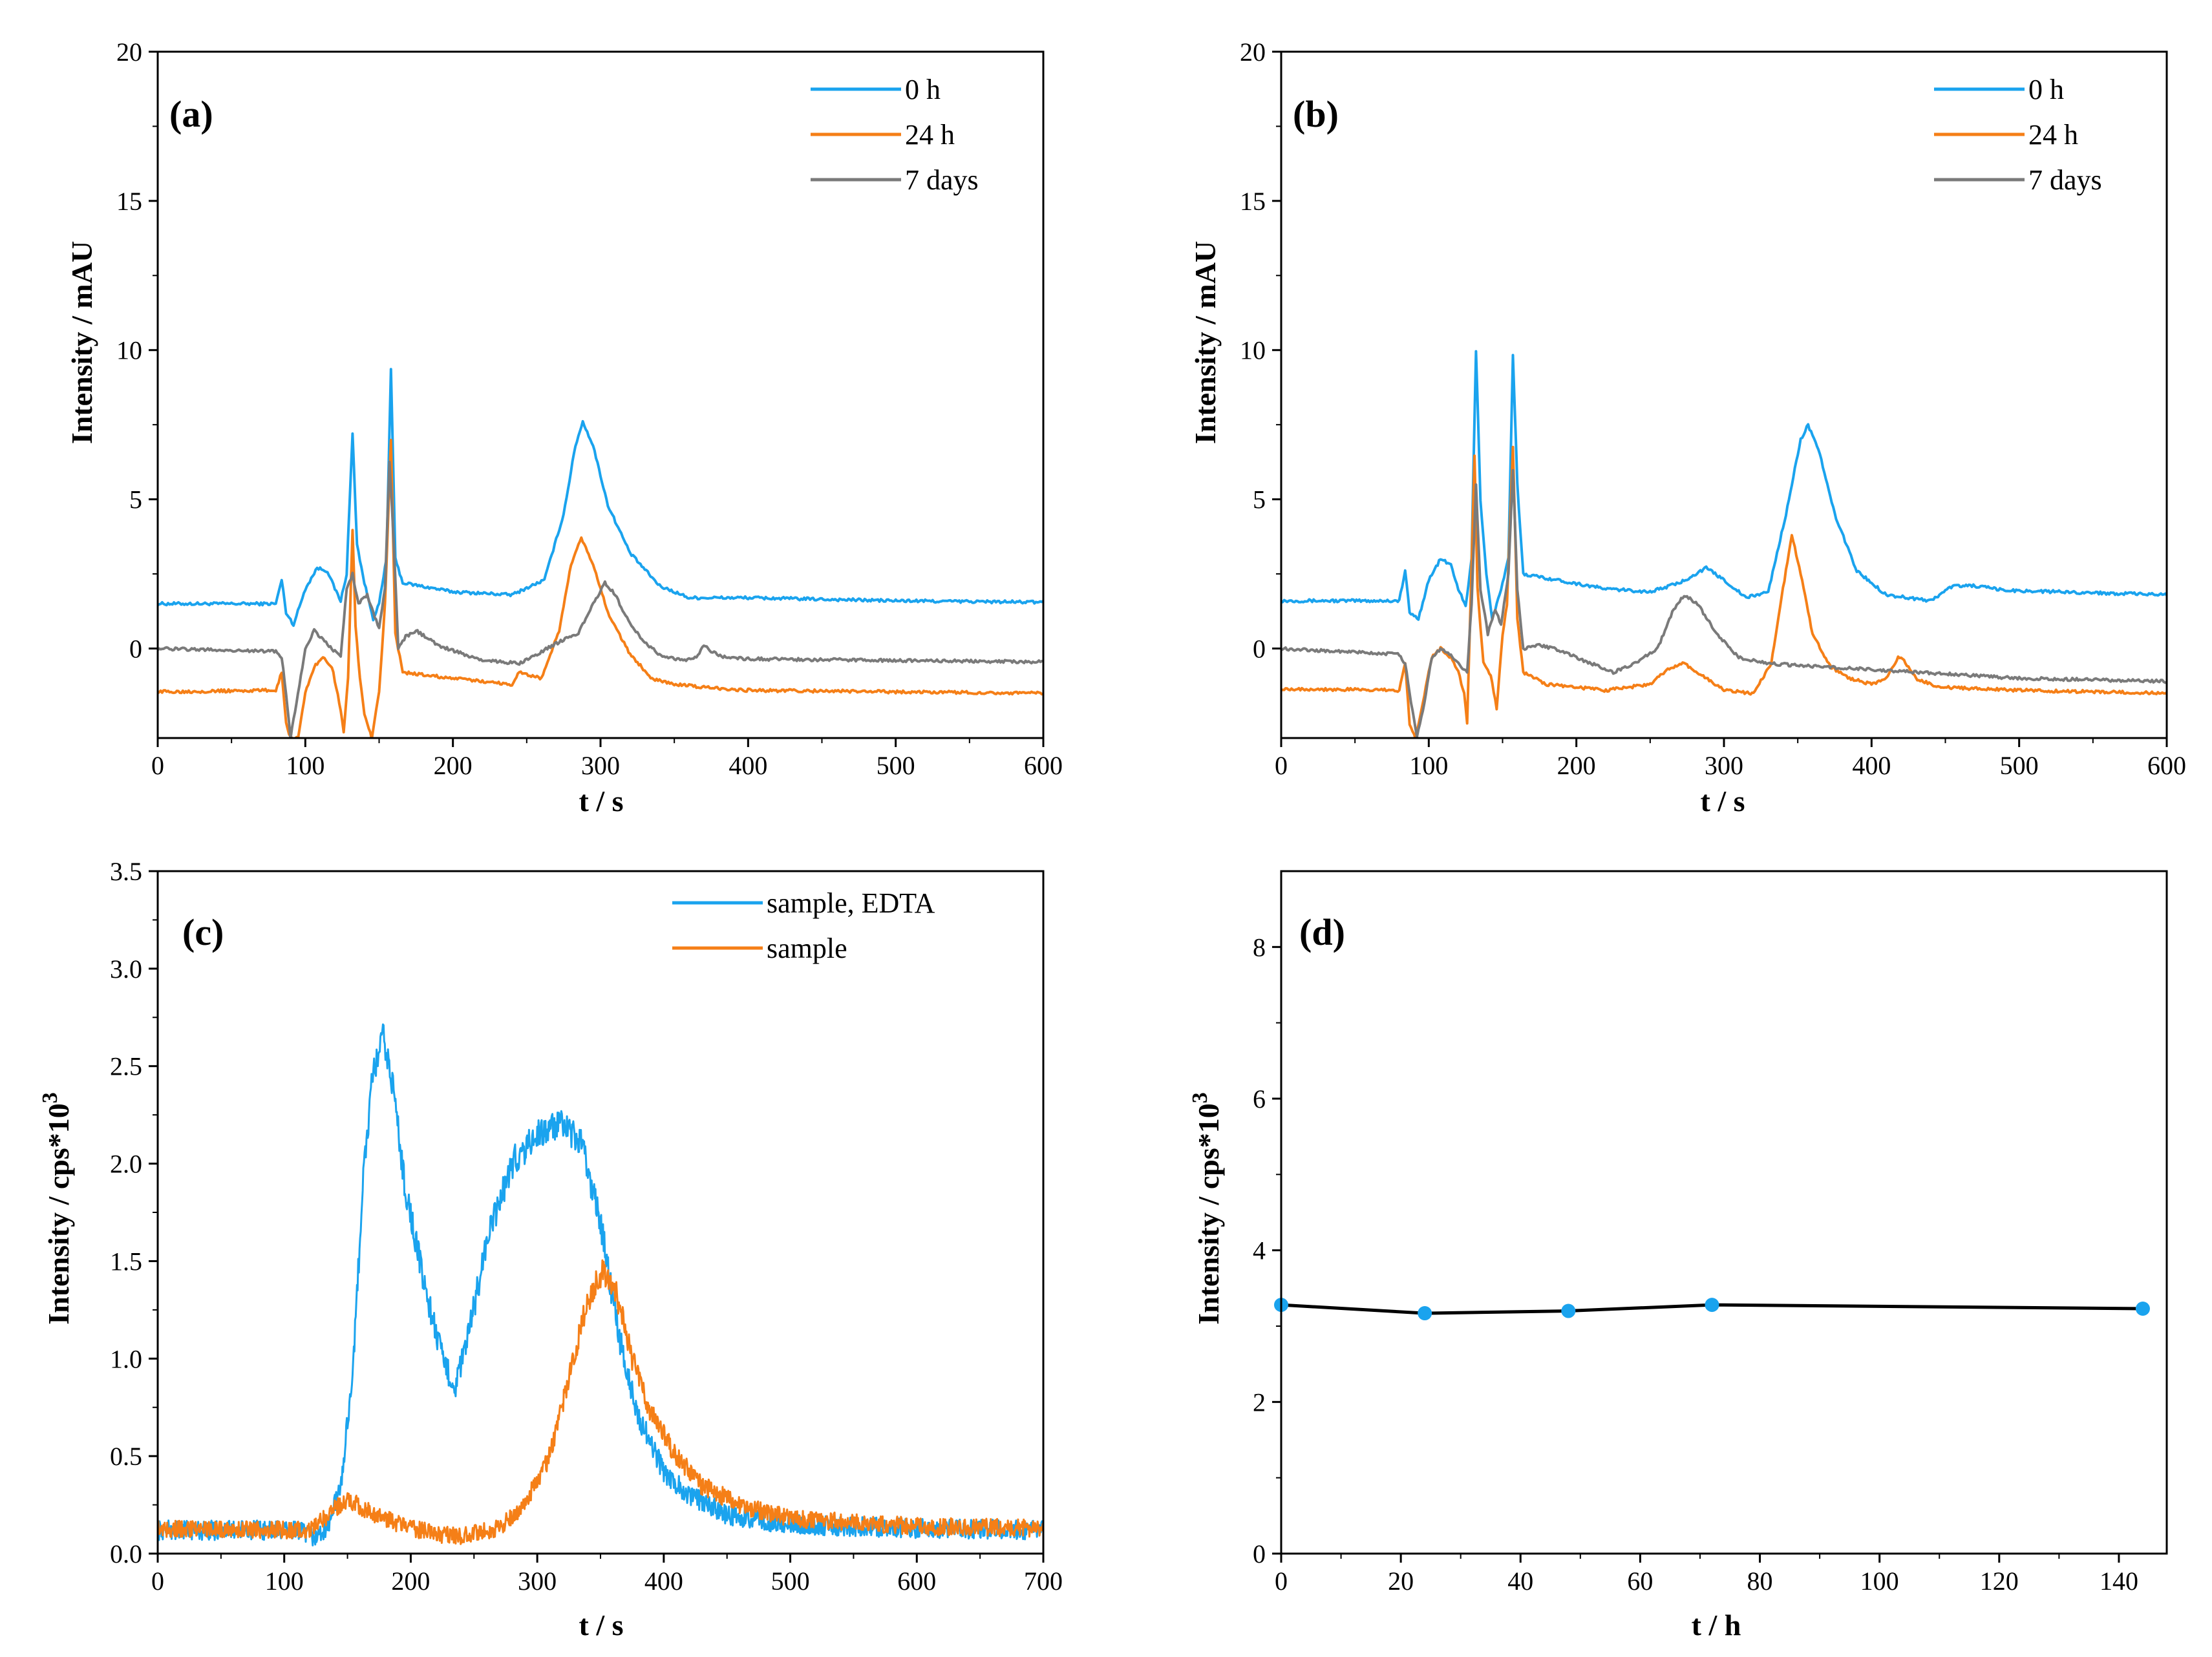 This screenshot has height=1657, width=2212. Describe the element at coordinates (1259, 648) in the screenshot. I see `y-tick-b-0: 0` at that location.